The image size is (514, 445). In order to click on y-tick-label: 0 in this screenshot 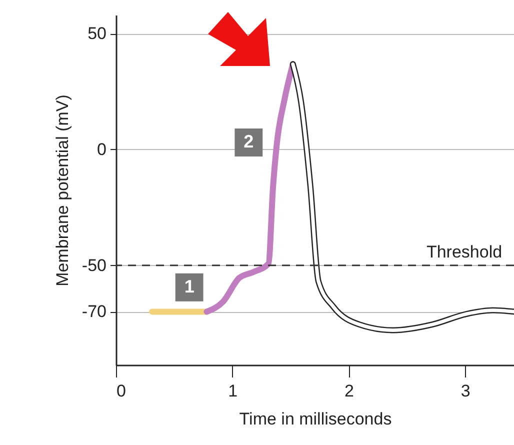, I will do `click(101, 149)`.